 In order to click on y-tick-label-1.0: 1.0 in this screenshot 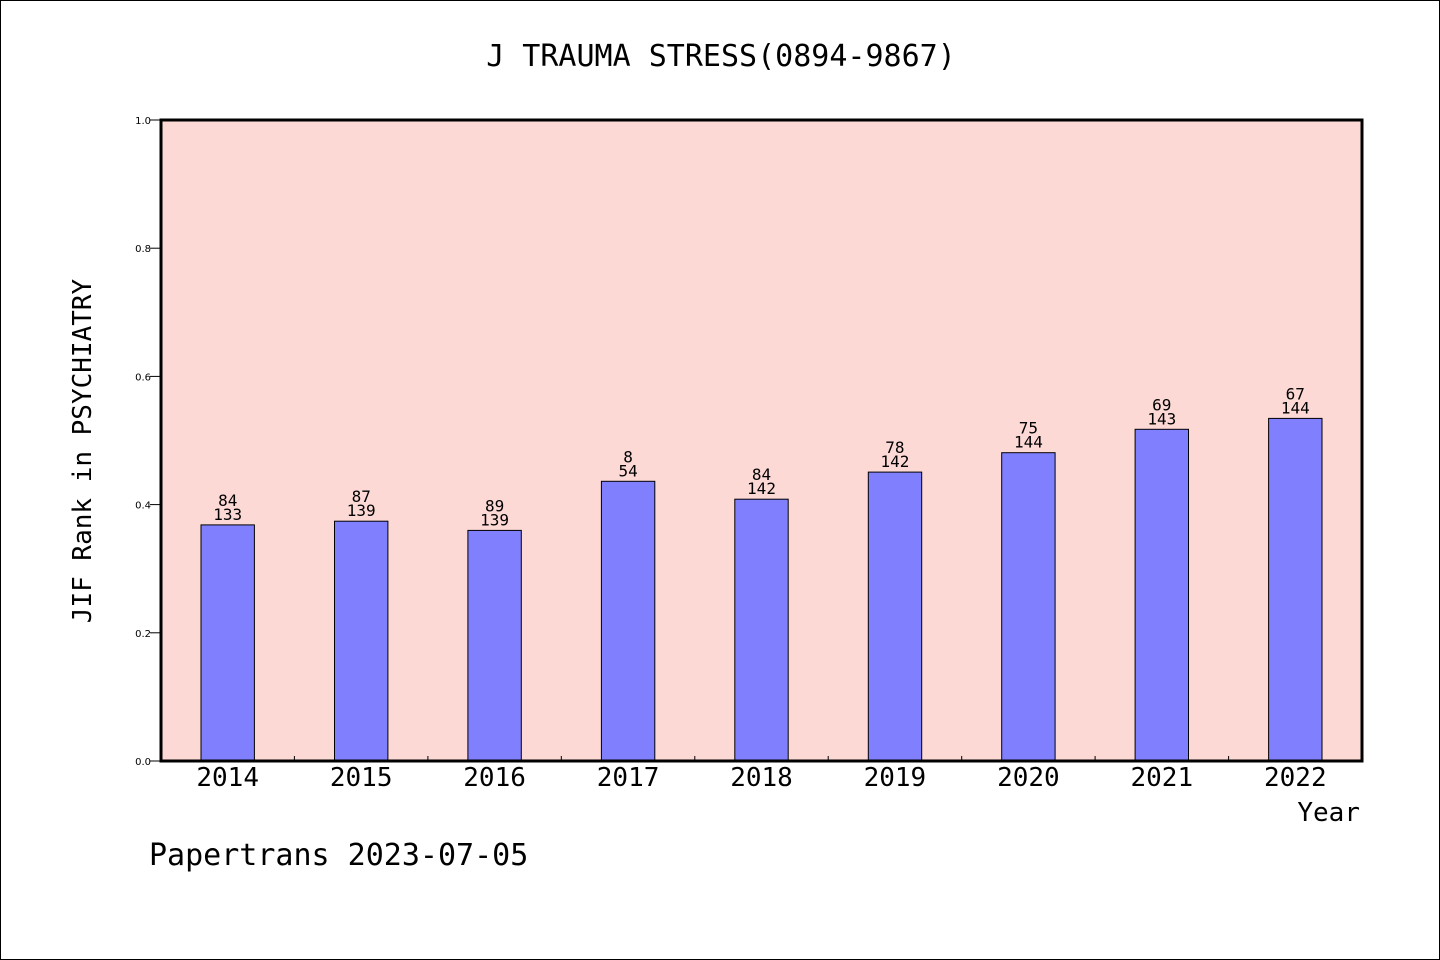, I will do `click(143, 121)`.